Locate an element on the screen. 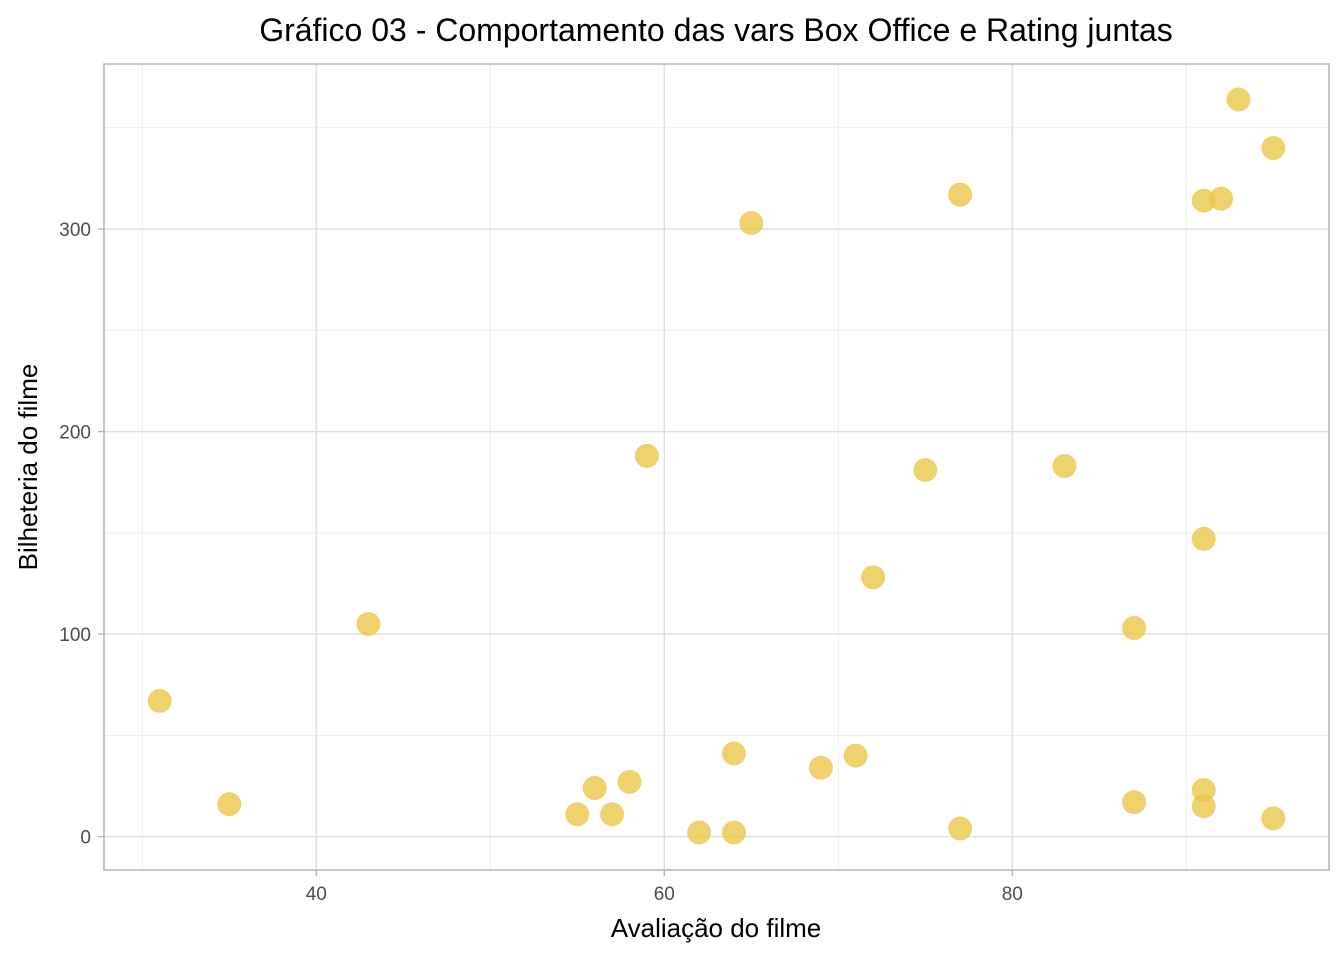 The image size is (1344, 960). y-tick-label: 200 is located at coordinates (75, 433).